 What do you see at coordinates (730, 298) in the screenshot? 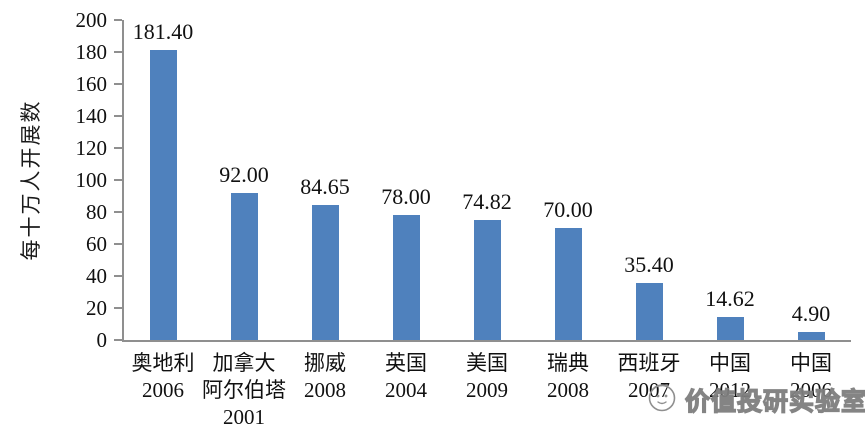
I see `bar-value-label: 14.62` at bounding box center [730, 298].